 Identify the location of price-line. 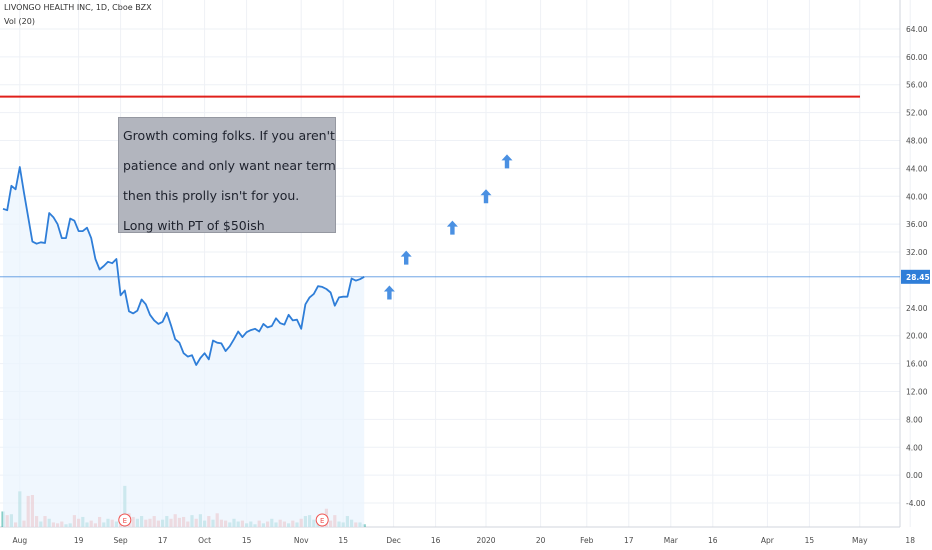
(183, 266).